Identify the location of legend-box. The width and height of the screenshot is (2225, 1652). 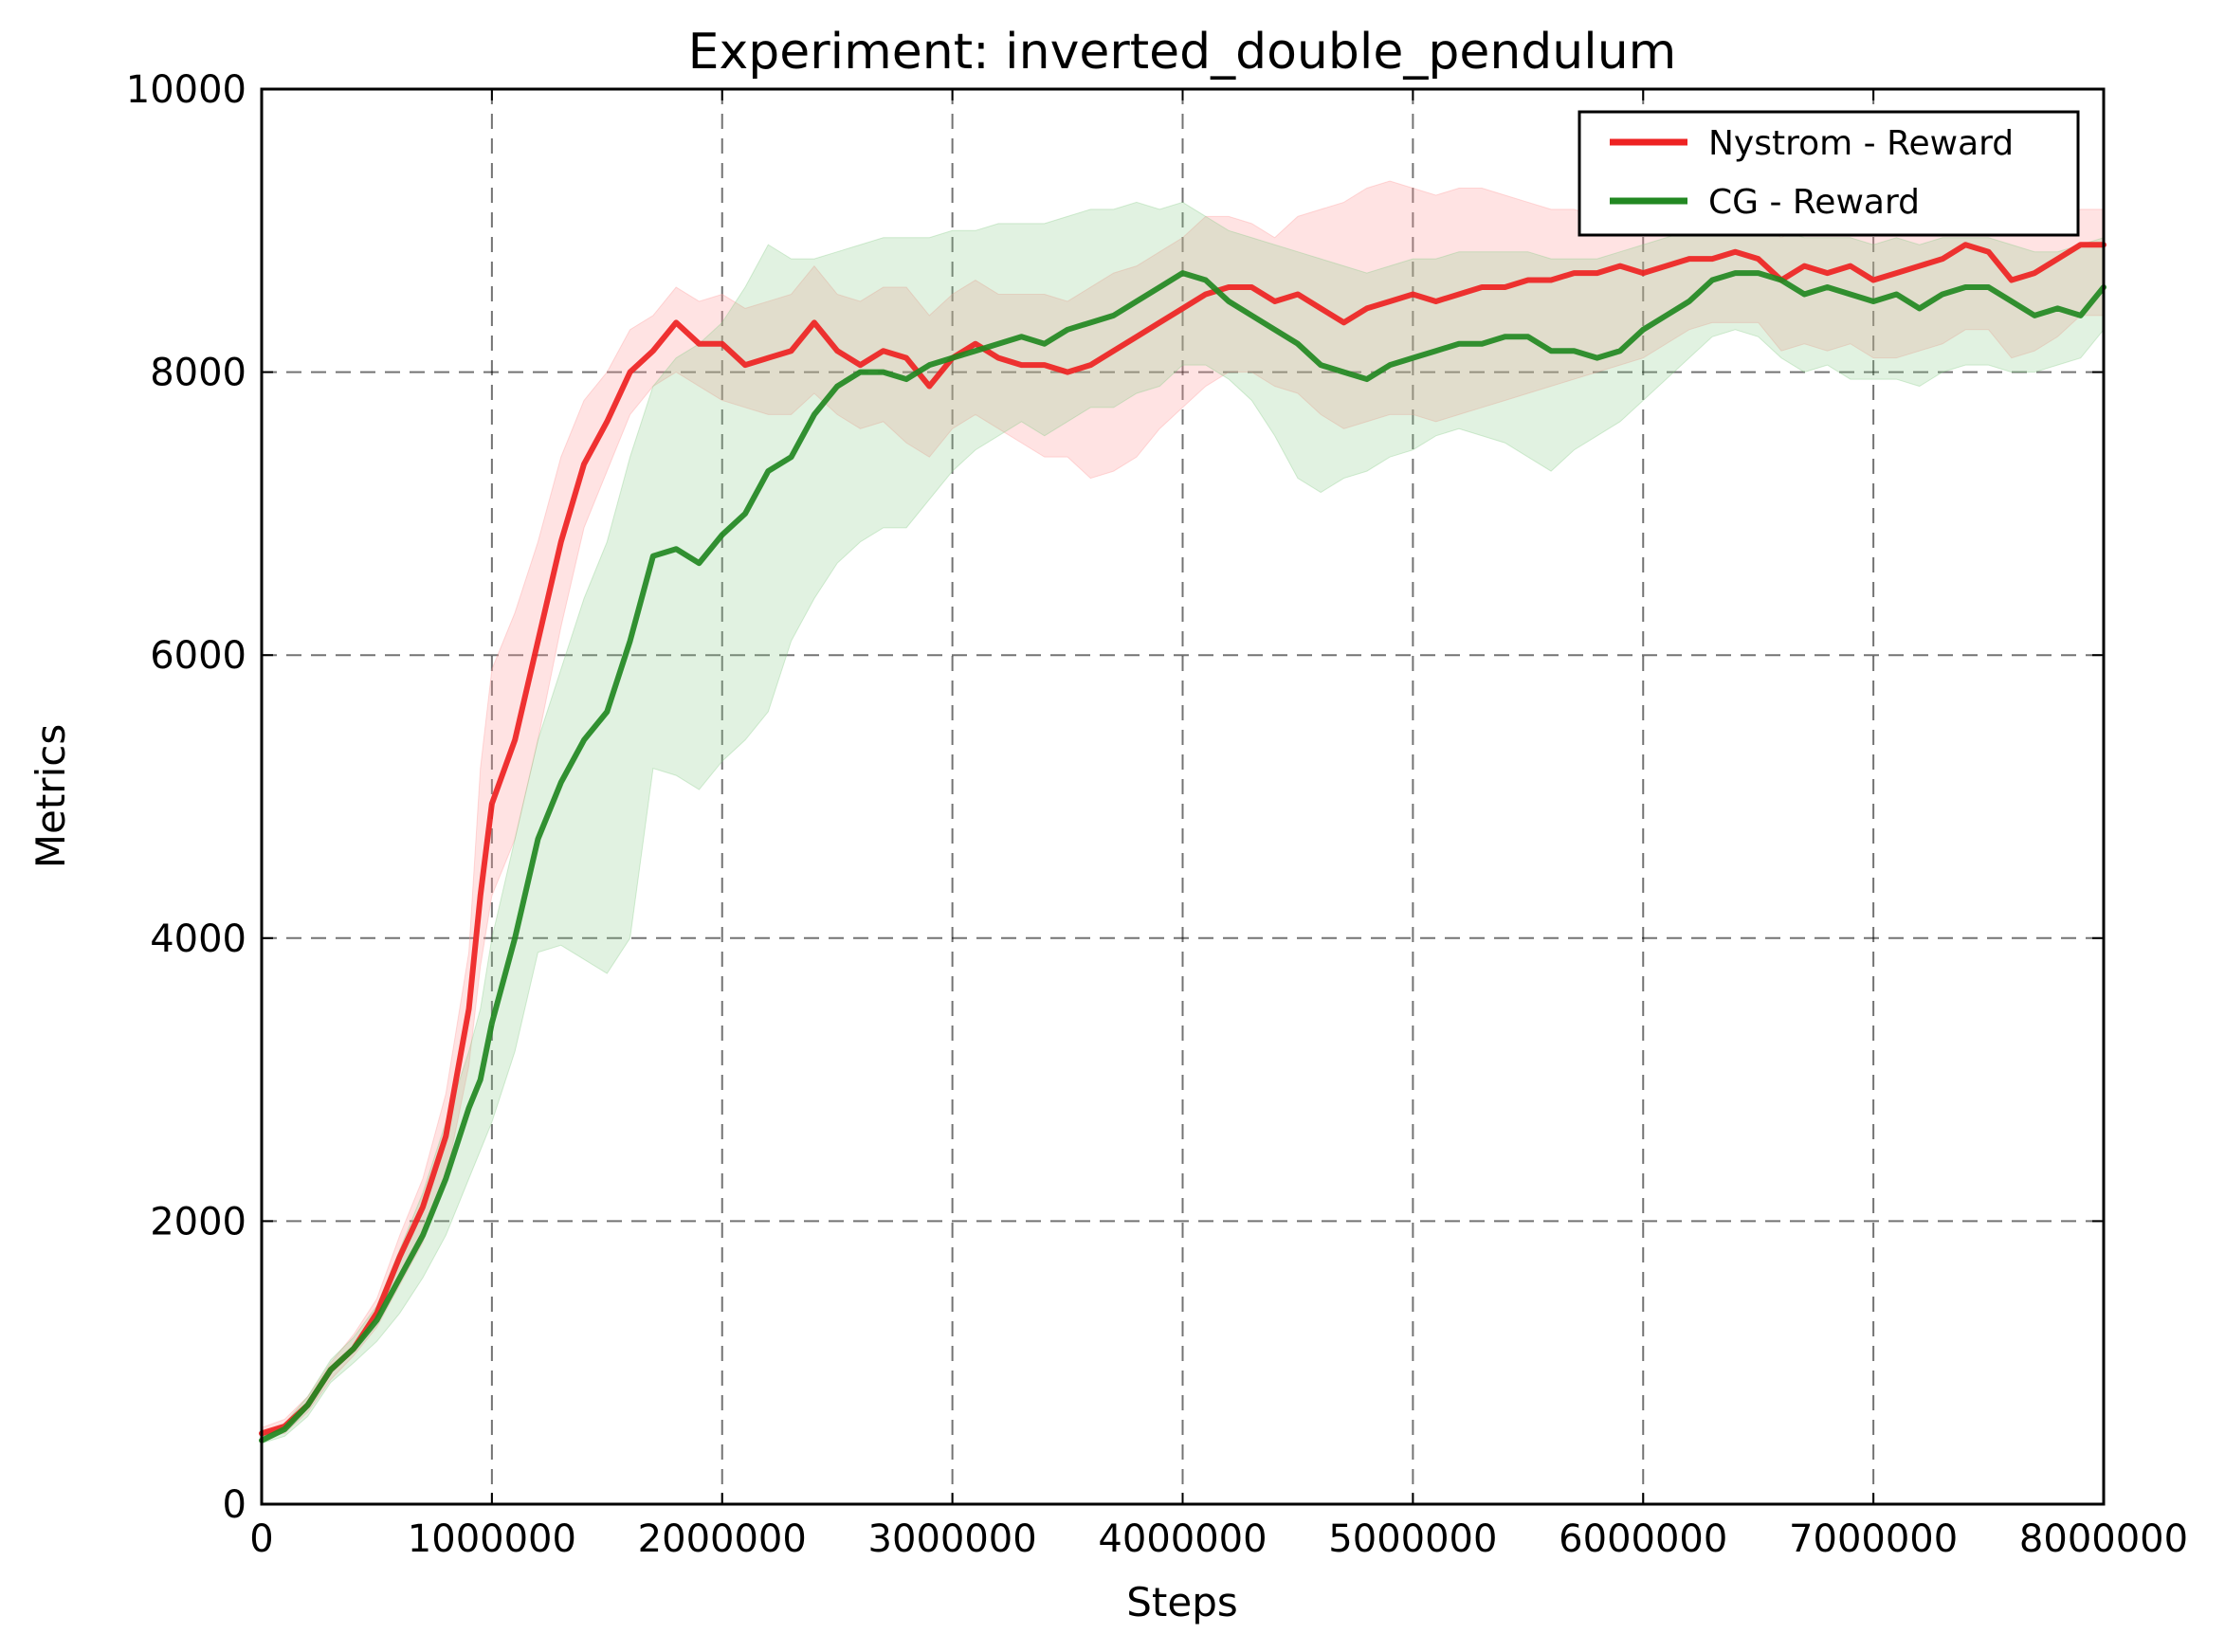
(1829, 174).